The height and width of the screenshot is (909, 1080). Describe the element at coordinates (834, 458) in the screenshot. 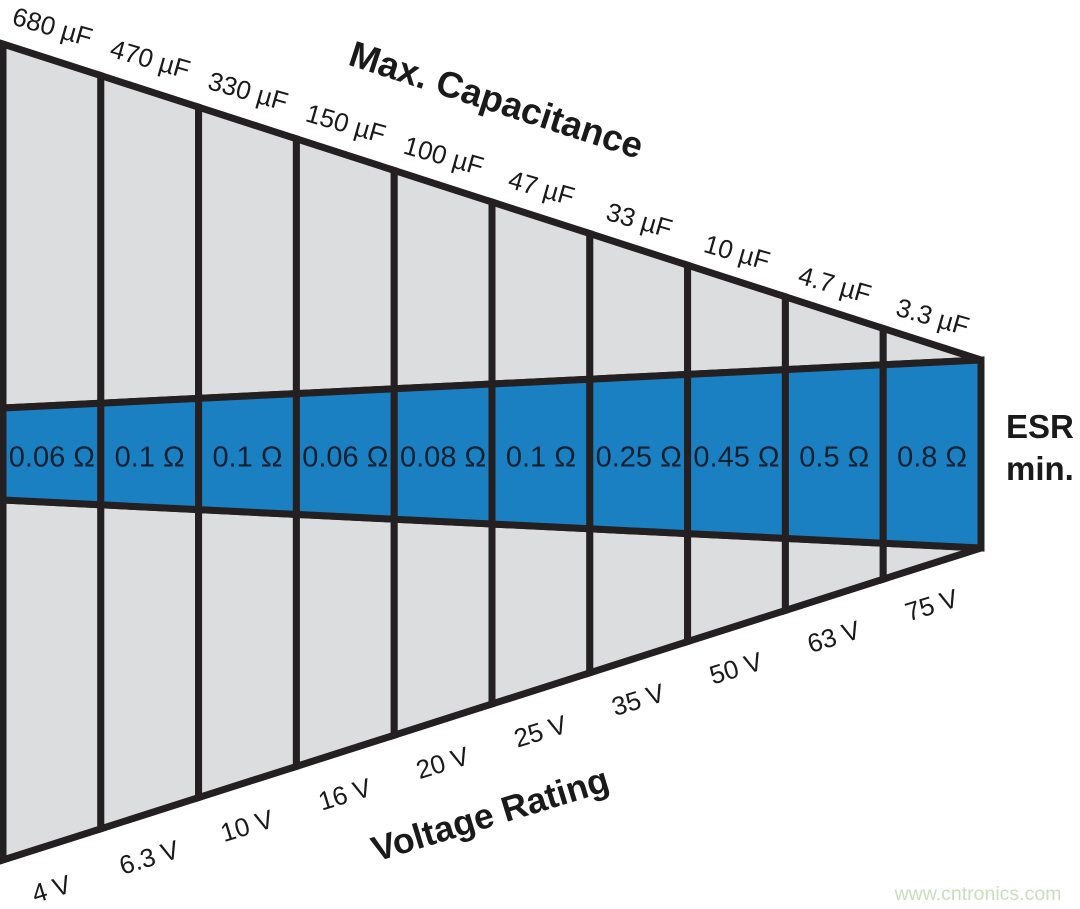

I see `svg-text: 0.5 Ω` at that location.